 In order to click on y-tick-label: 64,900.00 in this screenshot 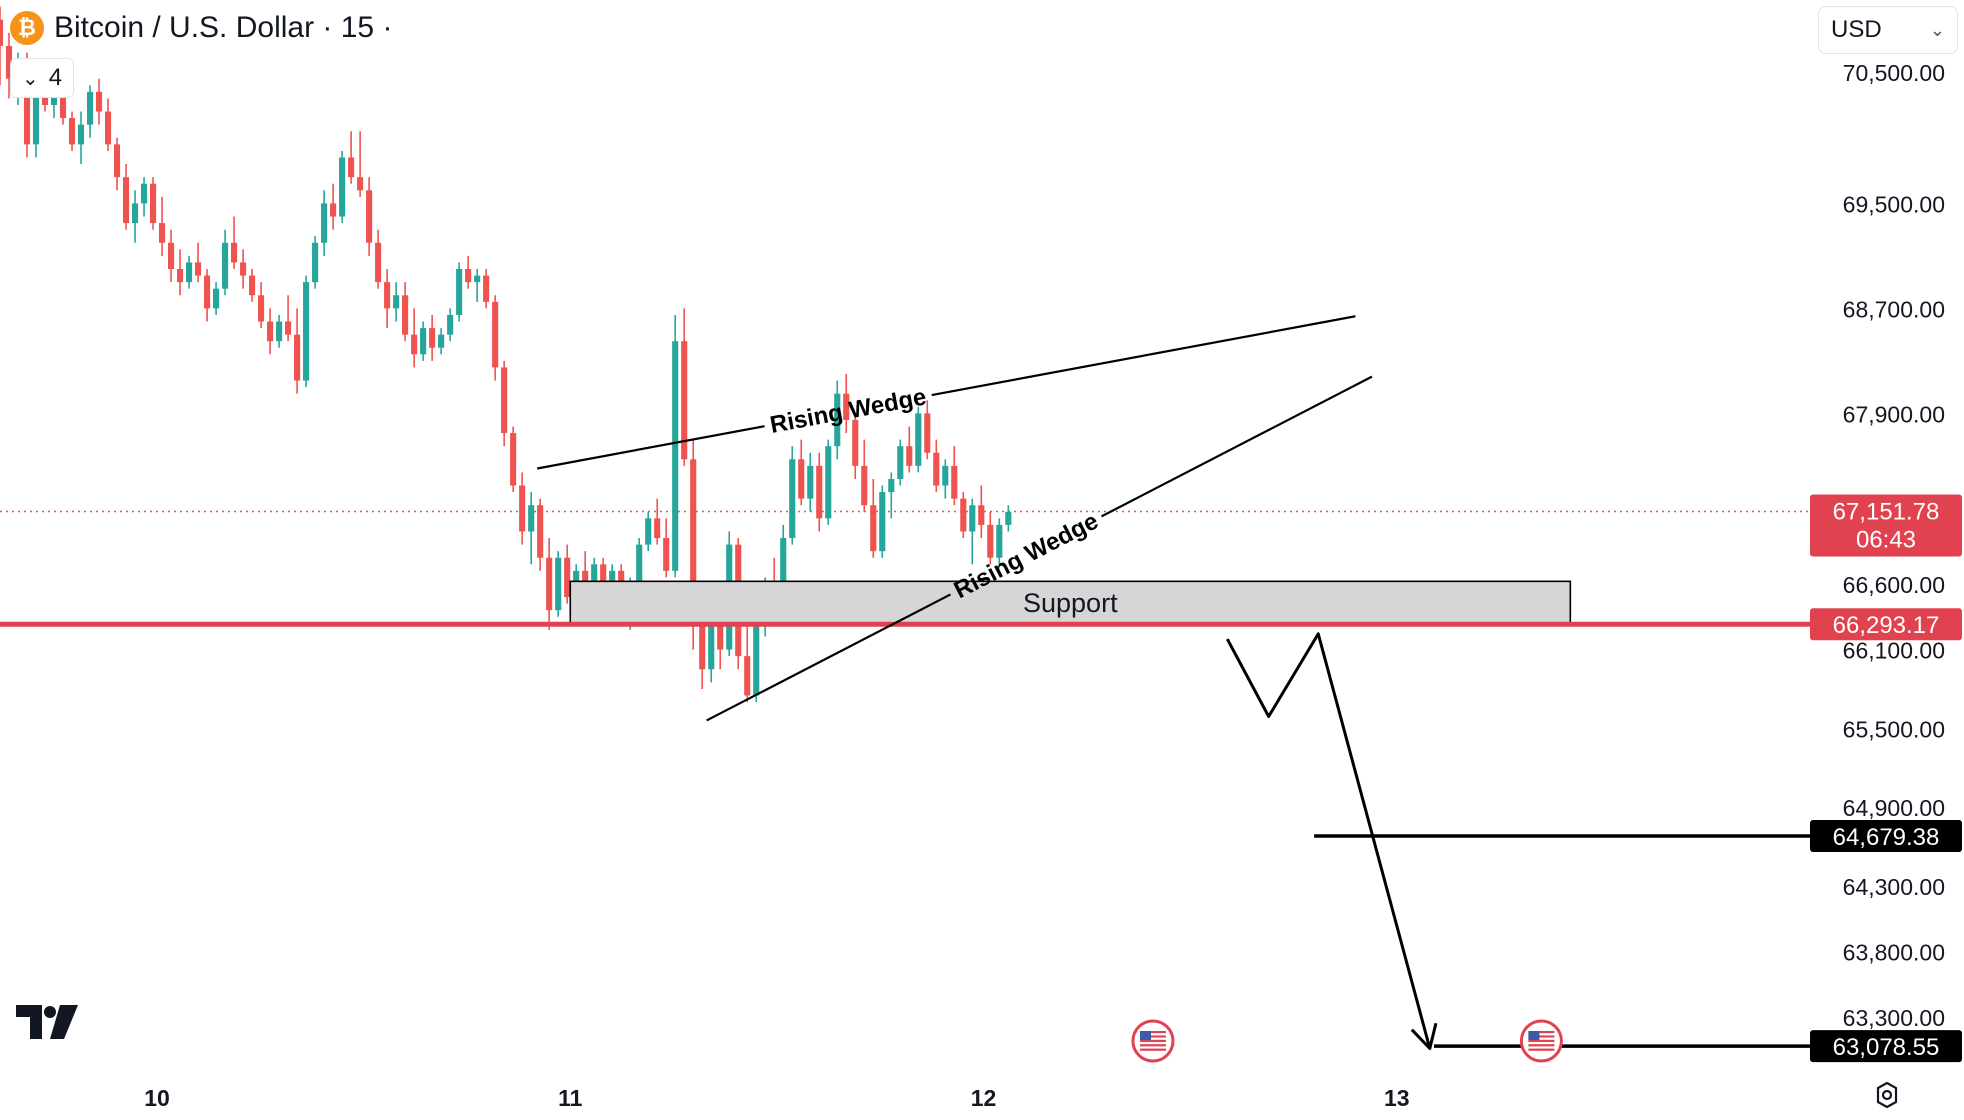, I will do `click(1894, 808)`.